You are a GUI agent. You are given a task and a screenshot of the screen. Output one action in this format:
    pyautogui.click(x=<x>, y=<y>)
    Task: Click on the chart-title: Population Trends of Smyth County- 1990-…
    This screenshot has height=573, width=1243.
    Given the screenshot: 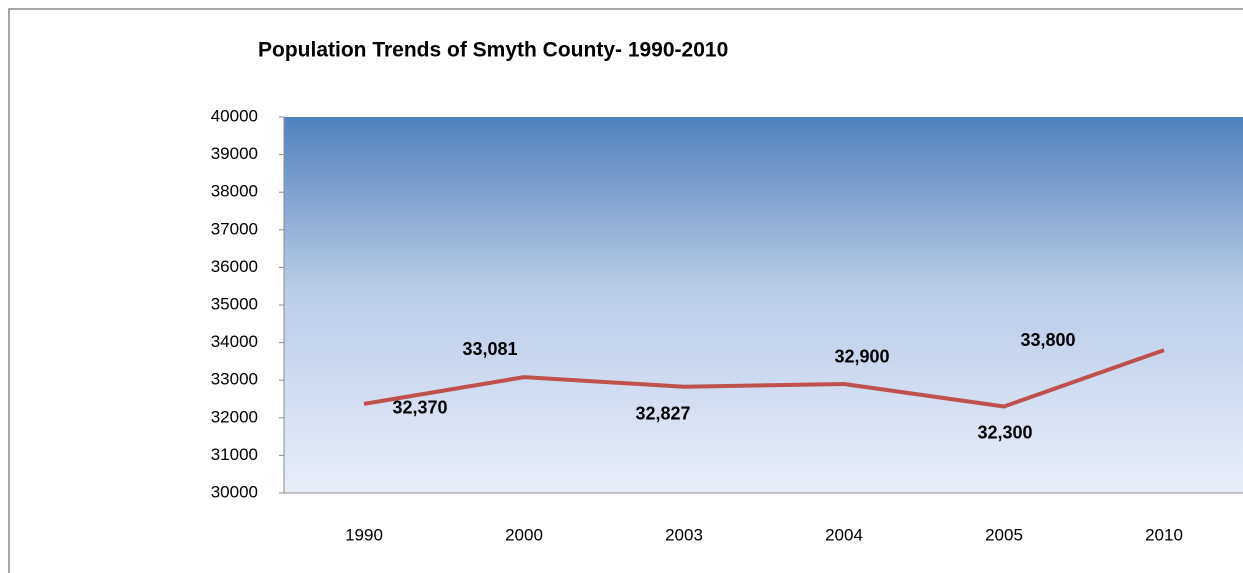 What is the action you would take?
    pyautogui.click(x=493, y=50)
    